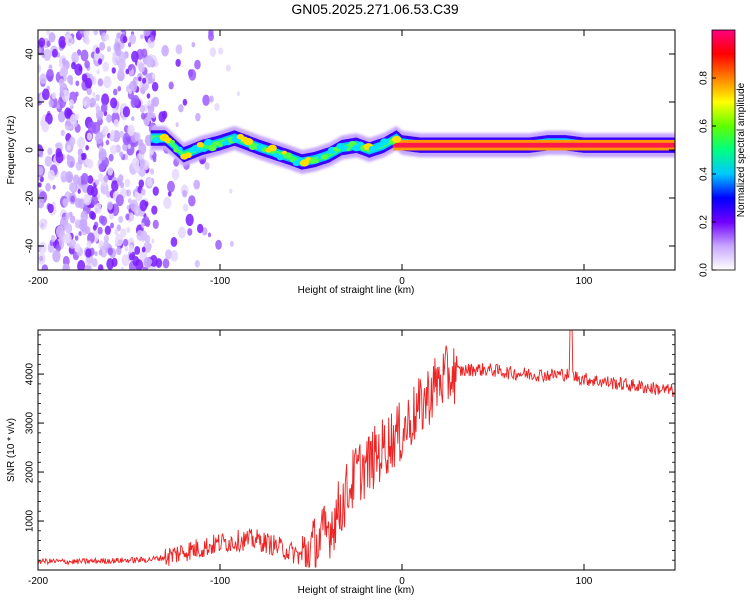 Image resolution: width=750 pixels, height=600 pixels. What do you see at coordinates (30, 102) in the screenshot?
I see `y-tick-label: 20` at bounding box center [30, 102].